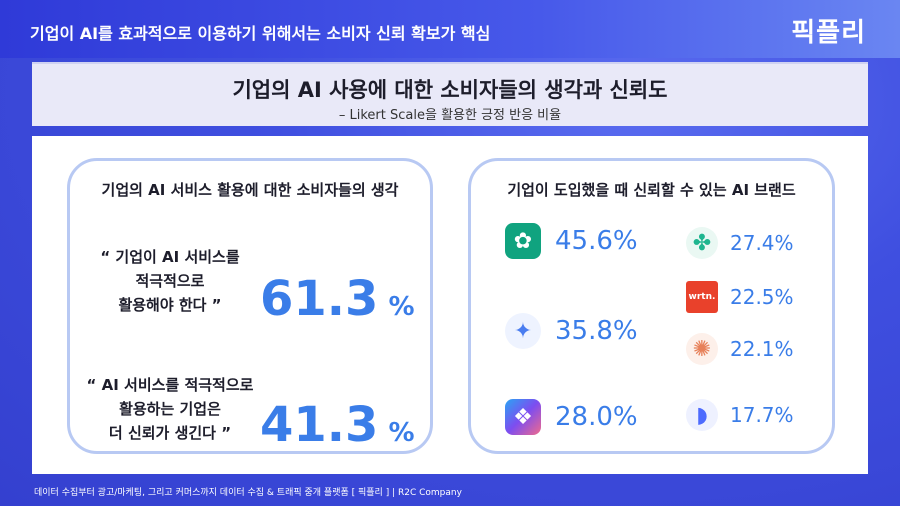  What do you see at coordinates (596, 241) in the screenshot?
I see `brand-value: 45.6%` at bounding box center [596, 241].